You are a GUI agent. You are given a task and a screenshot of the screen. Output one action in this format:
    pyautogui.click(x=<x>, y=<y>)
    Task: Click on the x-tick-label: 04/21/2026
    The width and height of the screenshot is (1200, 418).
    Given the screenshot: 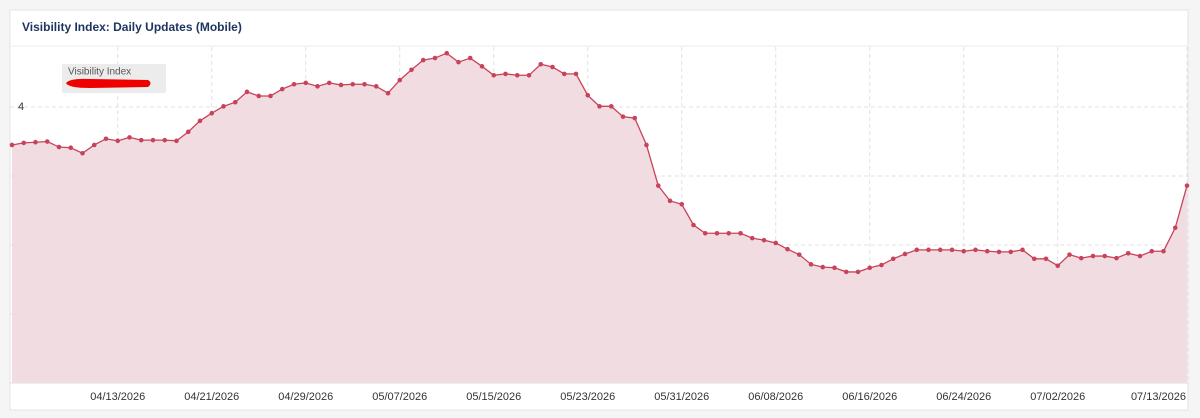 What is the action you would take?
    pyautogui.click(x=211, y=397)
    